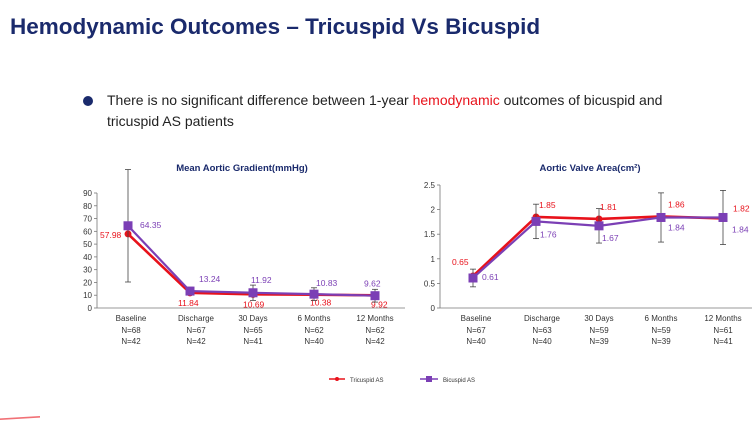 The image size is (752, 423). What do you see at coordinates (87, 295) in the screenshot?
I see `y-tick-label: 10` at bounding box center [87, 295].